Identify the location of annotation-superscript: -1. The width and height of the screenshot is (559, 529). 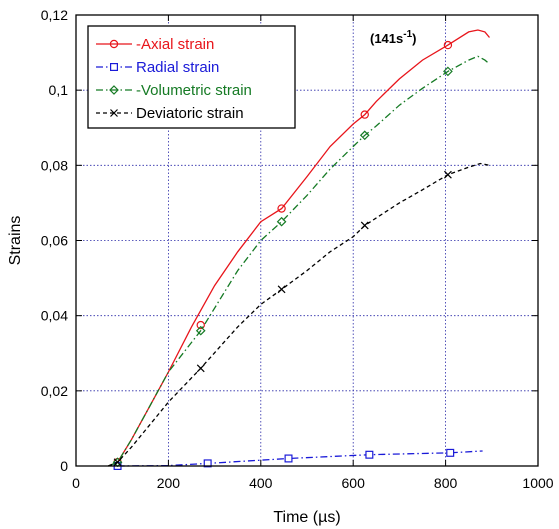
(407, 34).